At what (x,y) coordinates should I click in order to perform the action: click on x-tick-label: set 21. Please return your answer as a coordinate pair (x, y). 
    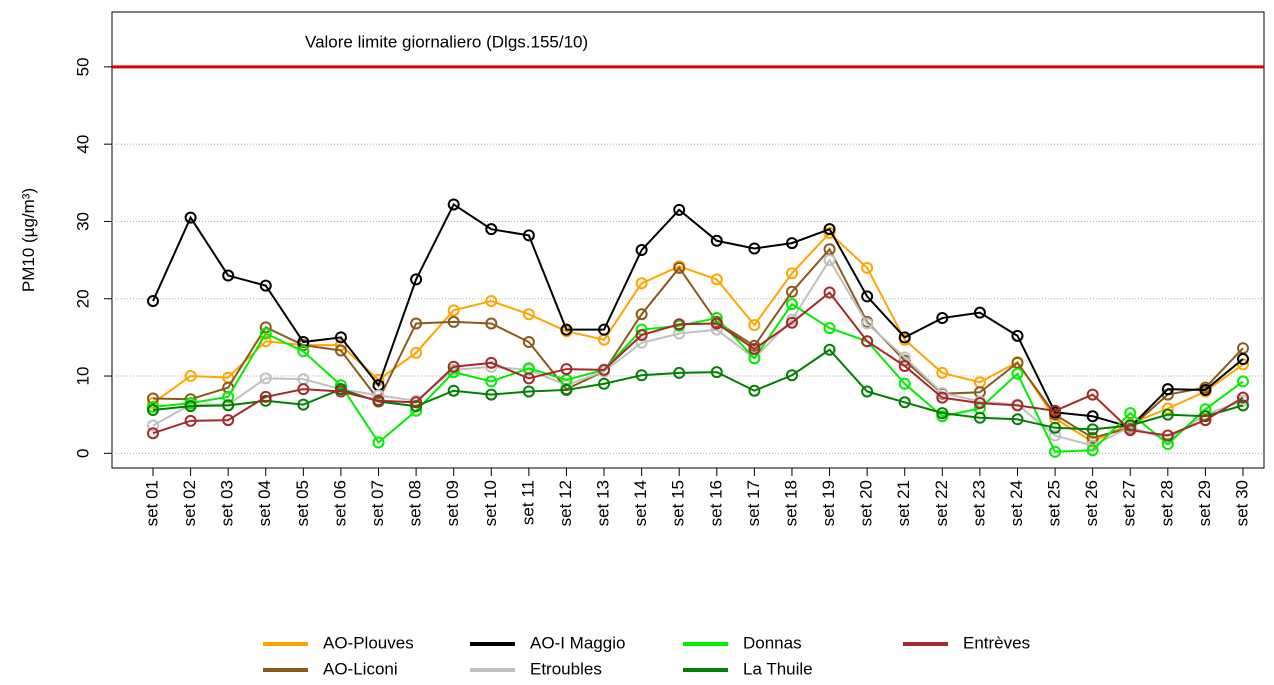
    Looking at the image, I should click on (903, 503).